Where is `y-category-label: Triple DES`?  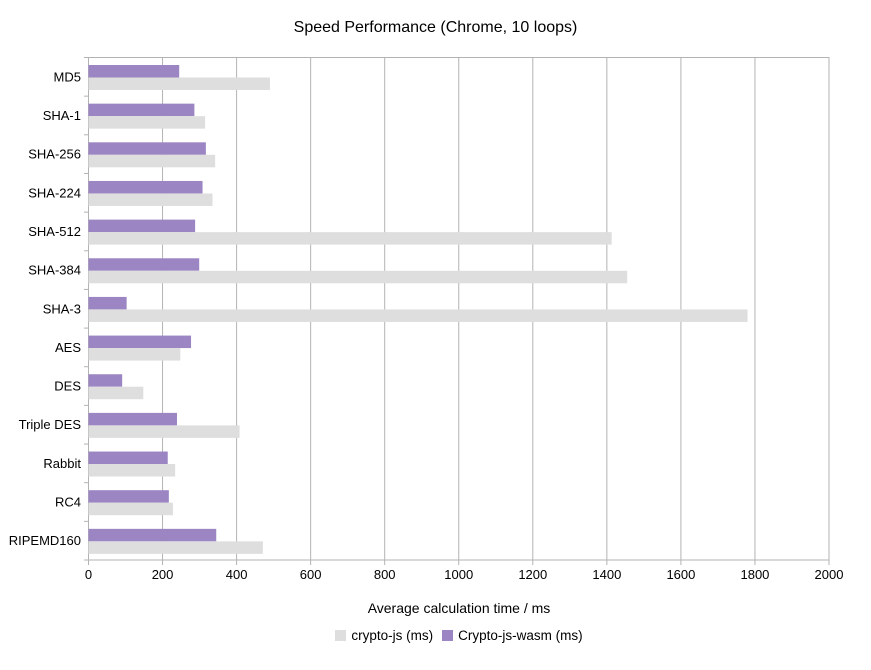
y-category-label: Triple DES is located at coordinates (50, 424).